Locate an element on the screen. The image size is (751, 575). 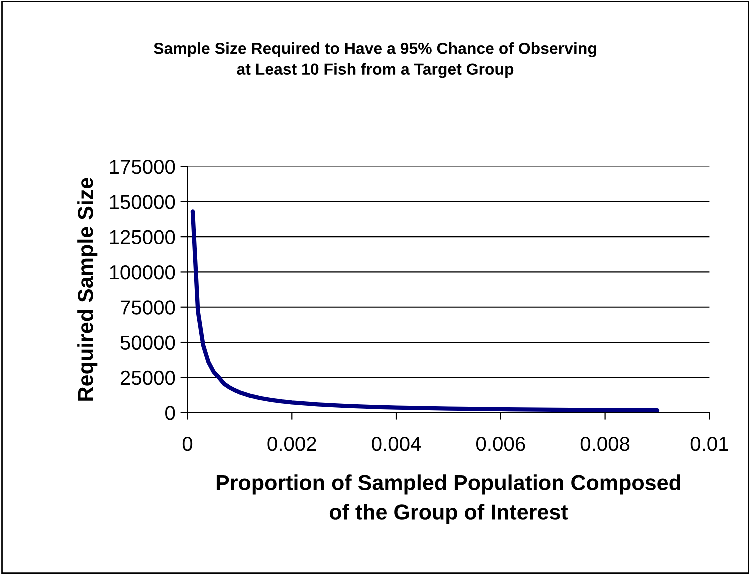
y-tick-label: 125000 is located at coordinates (143, 237).